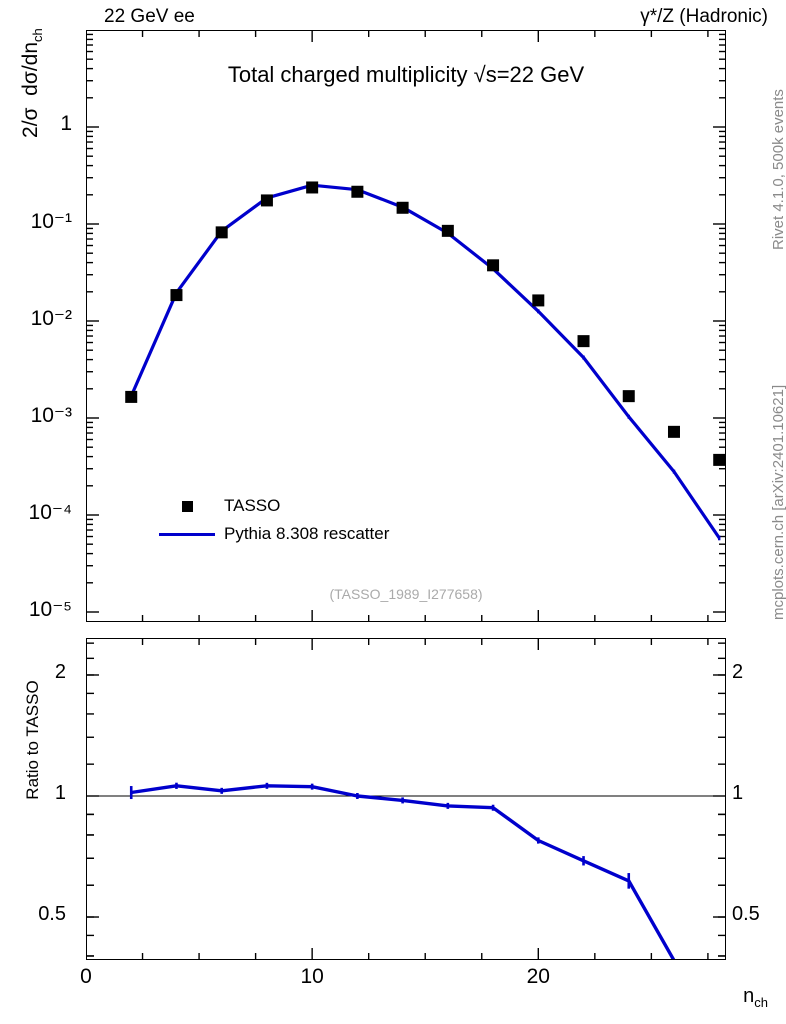  I want to click on mcplots-source-note: mcplots.cern.ch [arXiv:2401.10621], so click(778, 502).